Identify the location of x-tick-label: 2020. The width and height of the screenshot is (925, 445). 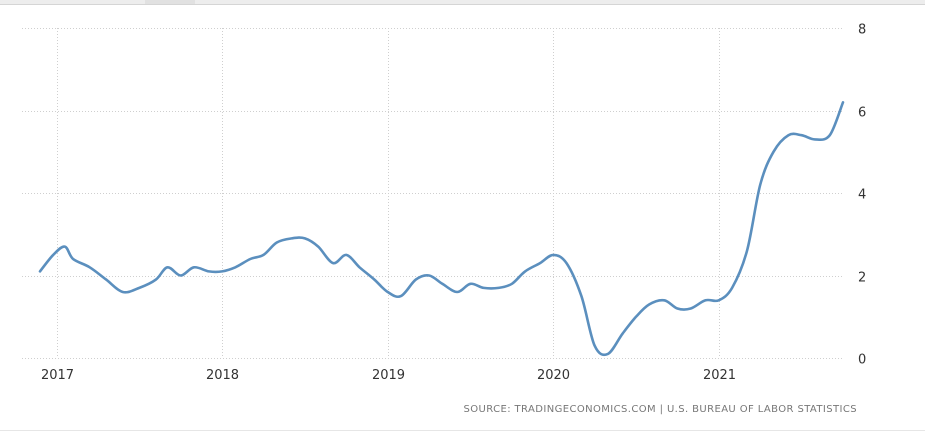
(553, 375).